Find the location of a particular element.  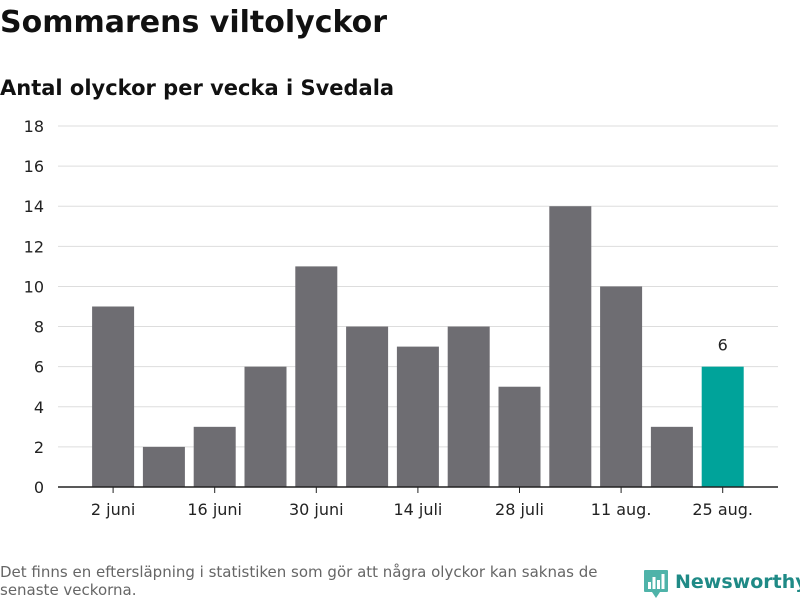

axes is located at coordinates (418, 489).